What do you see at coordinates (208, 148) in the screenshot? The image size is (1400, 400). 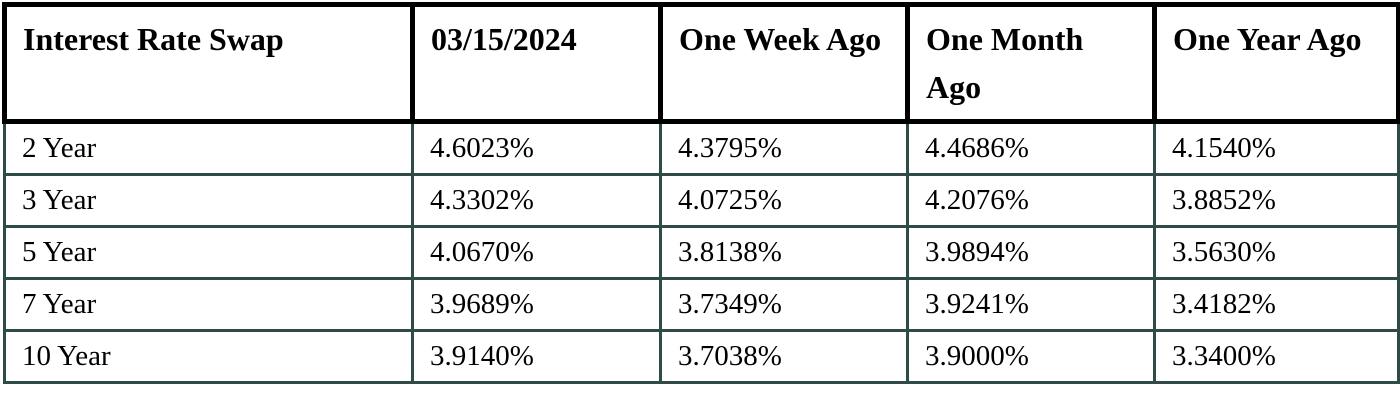 I see `row-label-2-year: 2 Year` at bounding box center [208, 148].